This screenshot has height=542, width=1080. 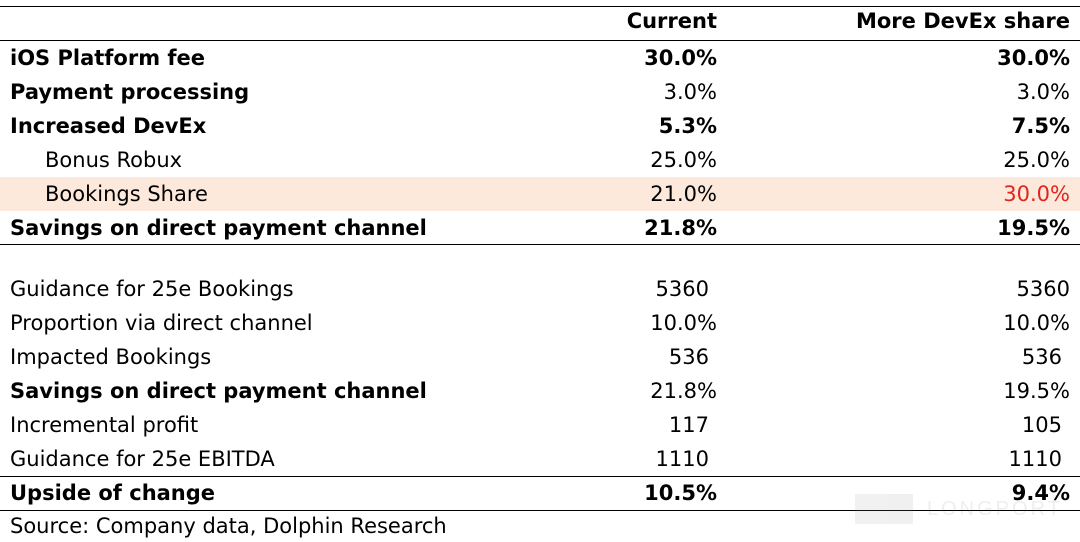 I want to click on row-label: Bonus Robux, so click(x=114, y=160).